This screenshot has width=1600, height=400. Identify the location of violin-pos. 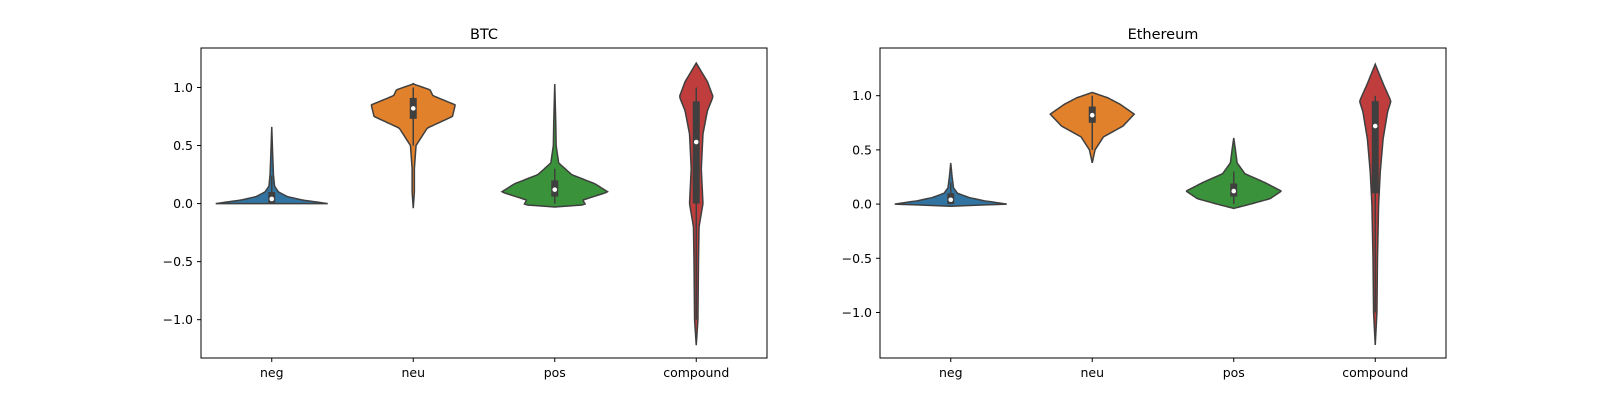
(554, 145).